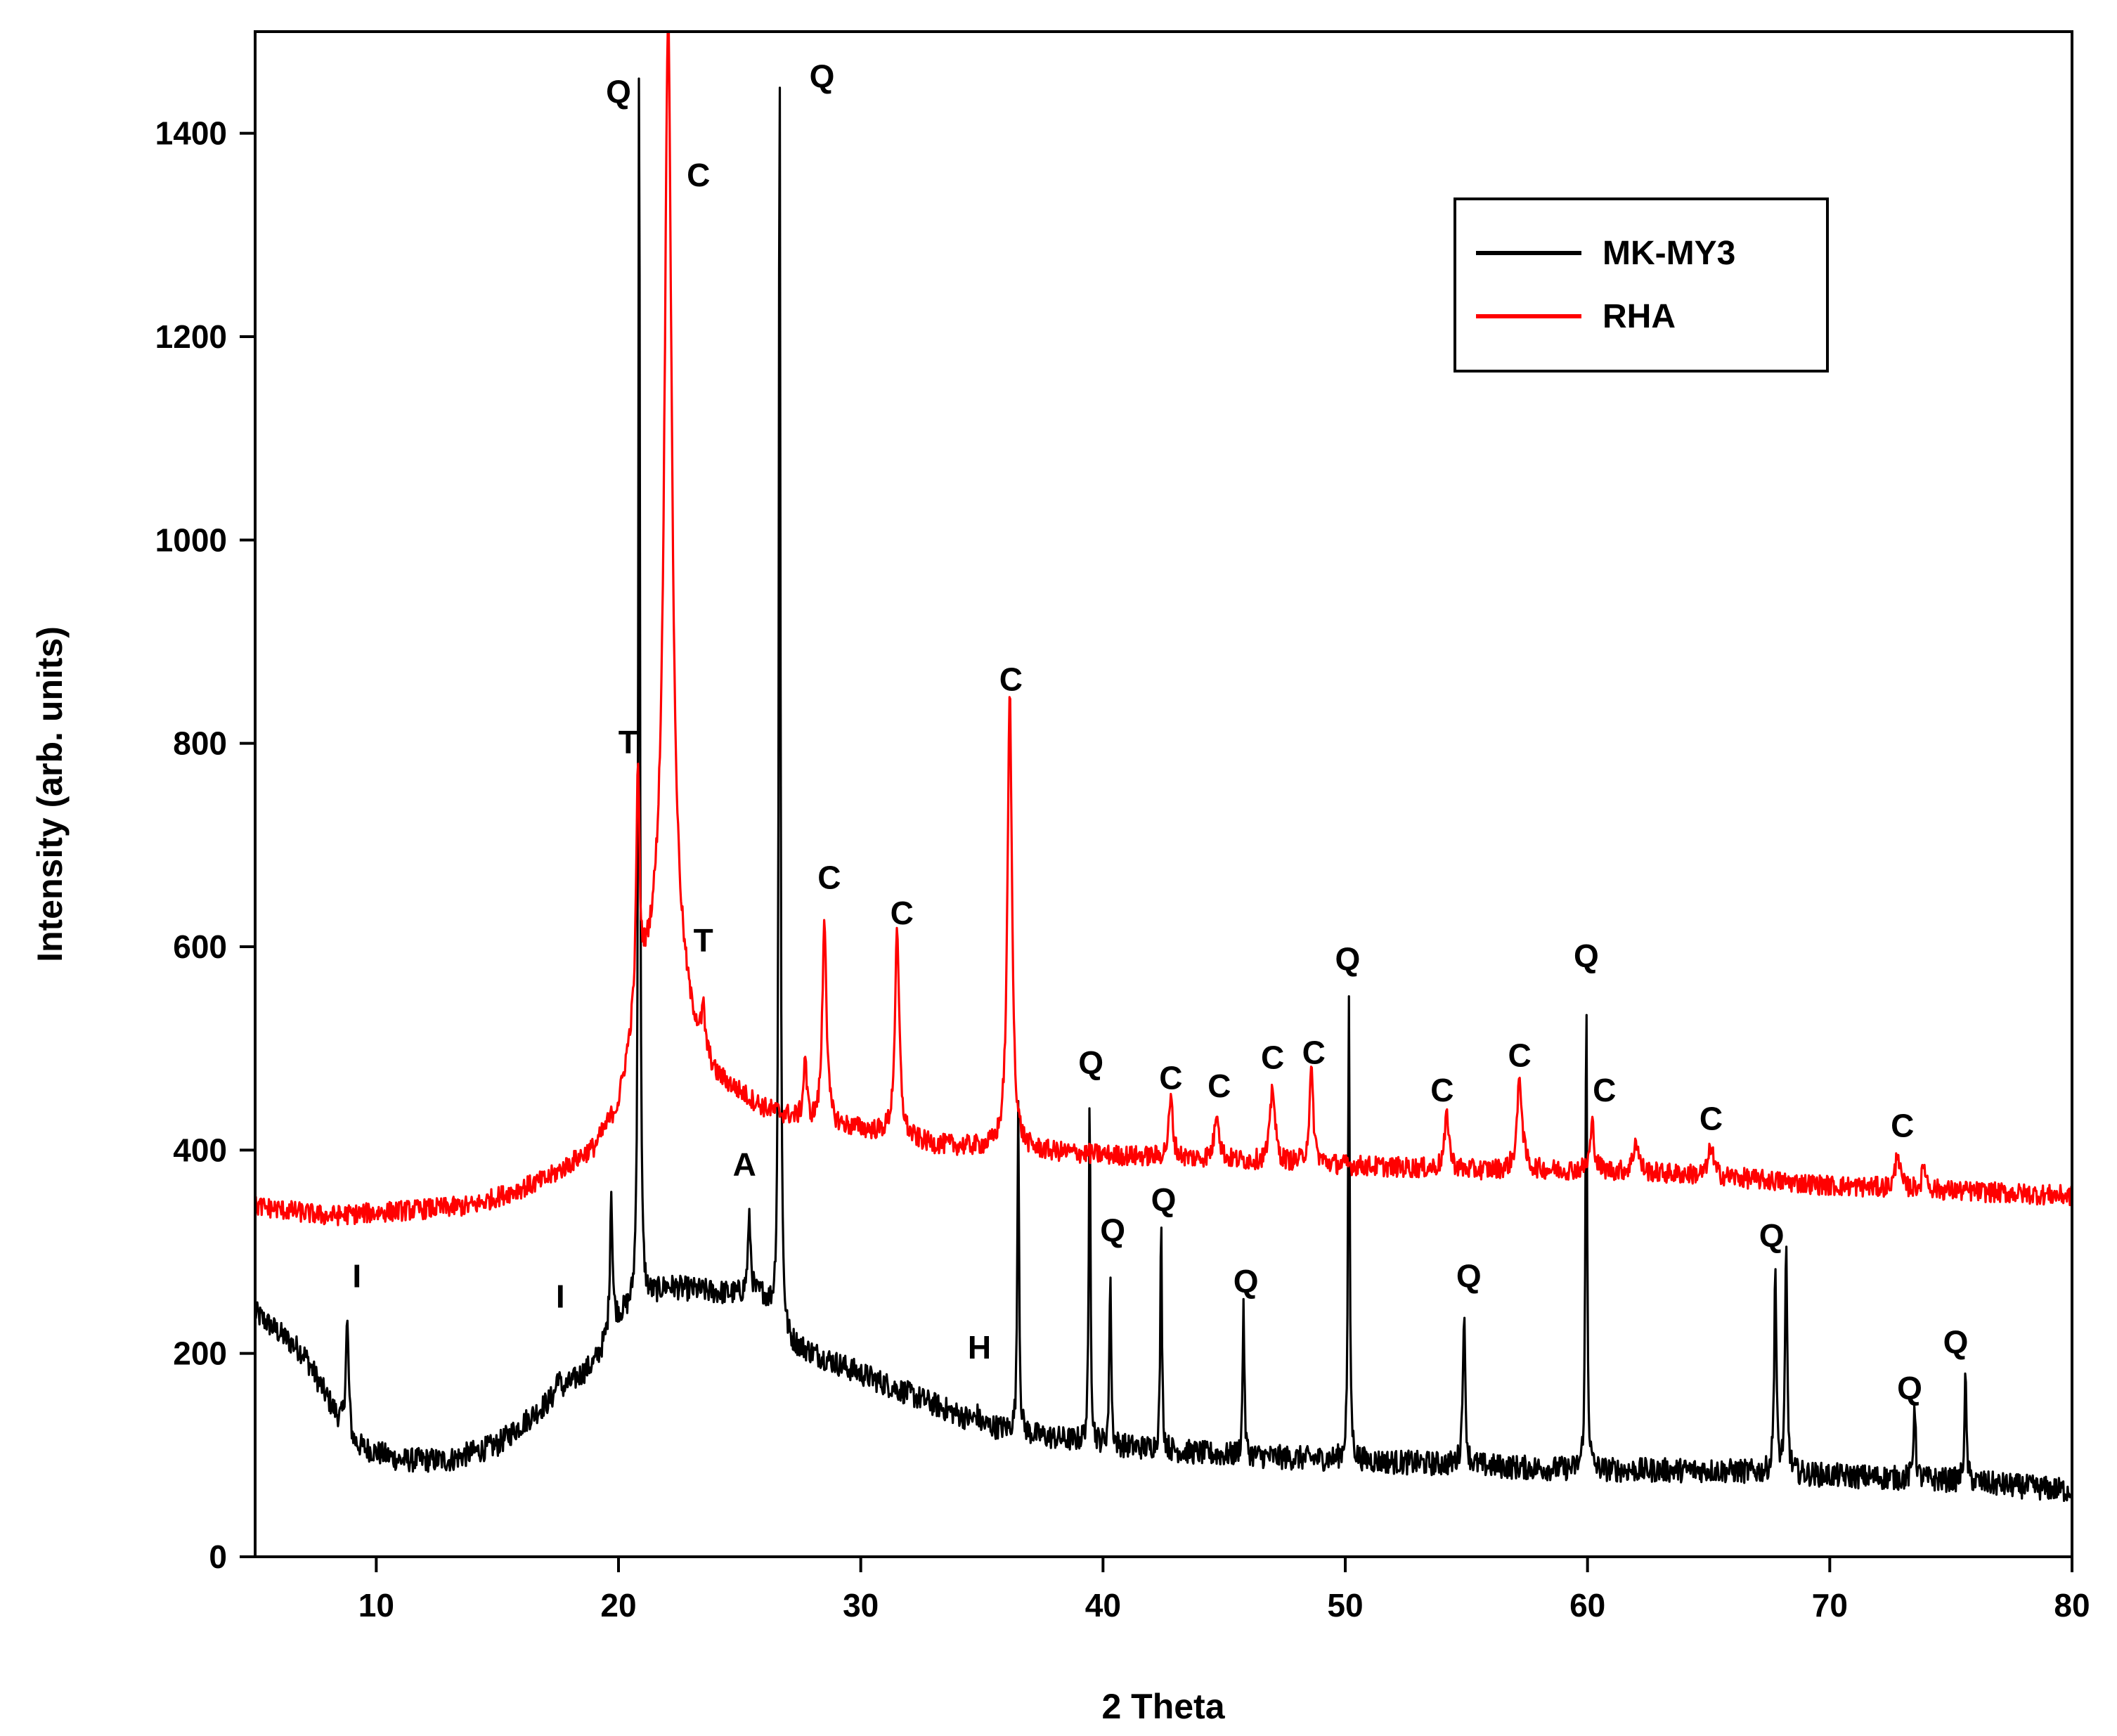  Describe the element at coordinates (1103, 1605) in the screenshot. I see `x-tick-label: 40` at that location.